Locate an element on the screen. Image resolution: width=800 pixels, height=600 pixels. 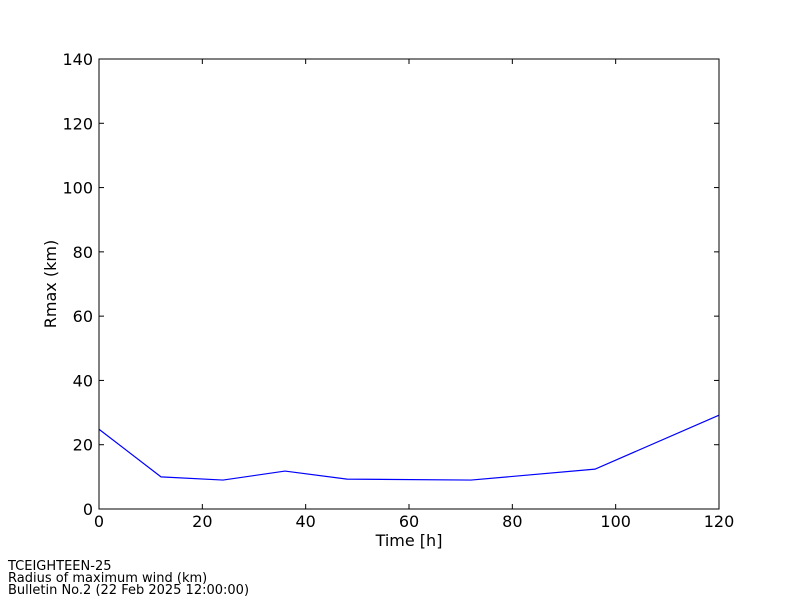
y-tick-label: 0 is located at coordinates (88, 509).